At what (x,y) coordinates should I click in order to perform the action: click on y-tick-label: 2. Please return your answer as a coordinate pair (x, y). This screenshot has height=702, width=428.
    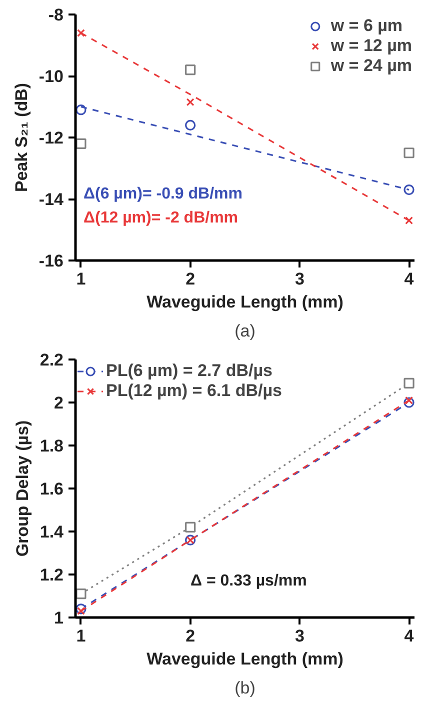
    Looking at the image, I should click on (59, 403).